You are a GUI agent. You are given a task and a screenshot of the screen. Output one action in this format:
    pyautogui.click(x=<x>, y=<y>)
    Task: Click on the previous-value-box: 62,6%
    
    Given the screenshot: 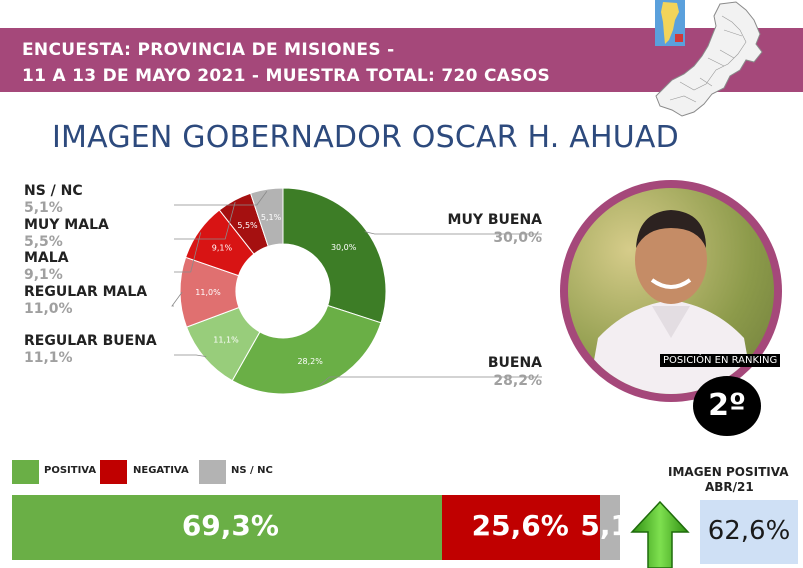 What is the action you would take?
    pyautogui.click(x=749, y=532)
    